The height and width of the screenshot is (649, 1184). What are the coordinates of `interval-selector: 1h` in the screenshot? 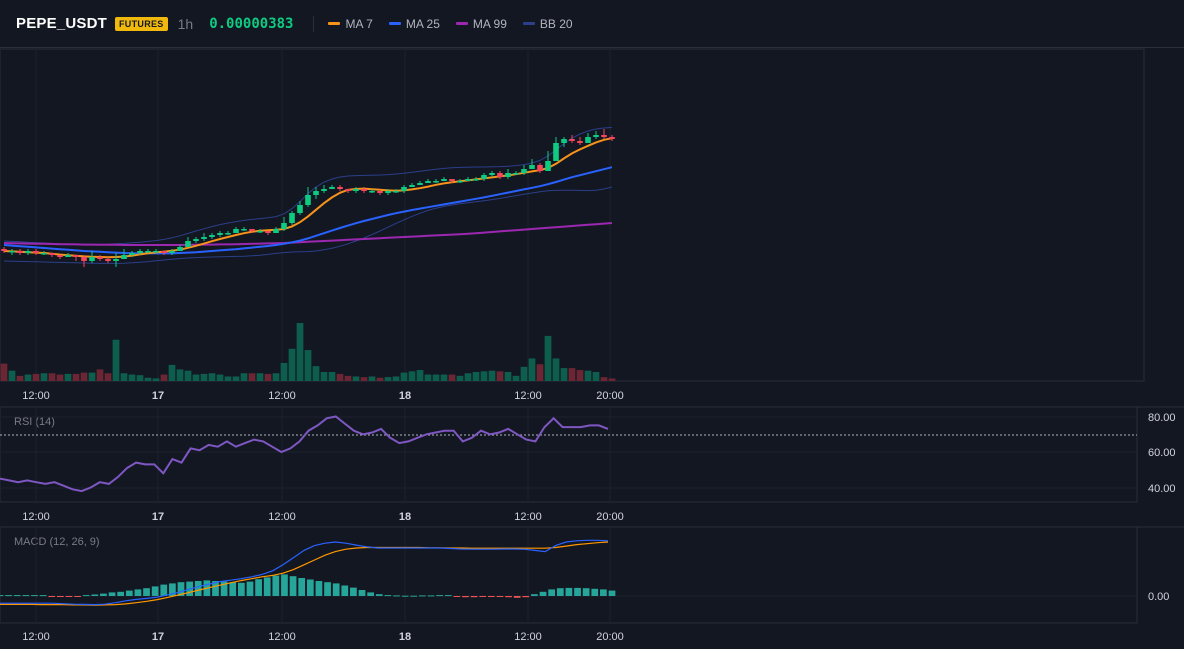 It's located at (185, 23).